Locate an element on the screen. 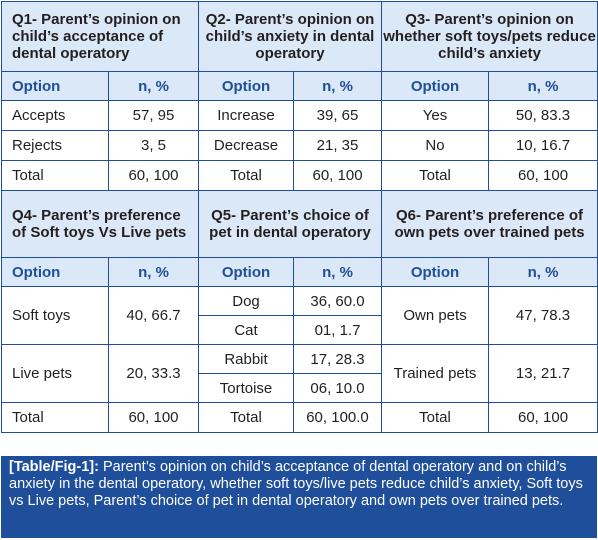 The image size is (598, 540). q4-n-header: n, % is located at coordinates (153, 272).